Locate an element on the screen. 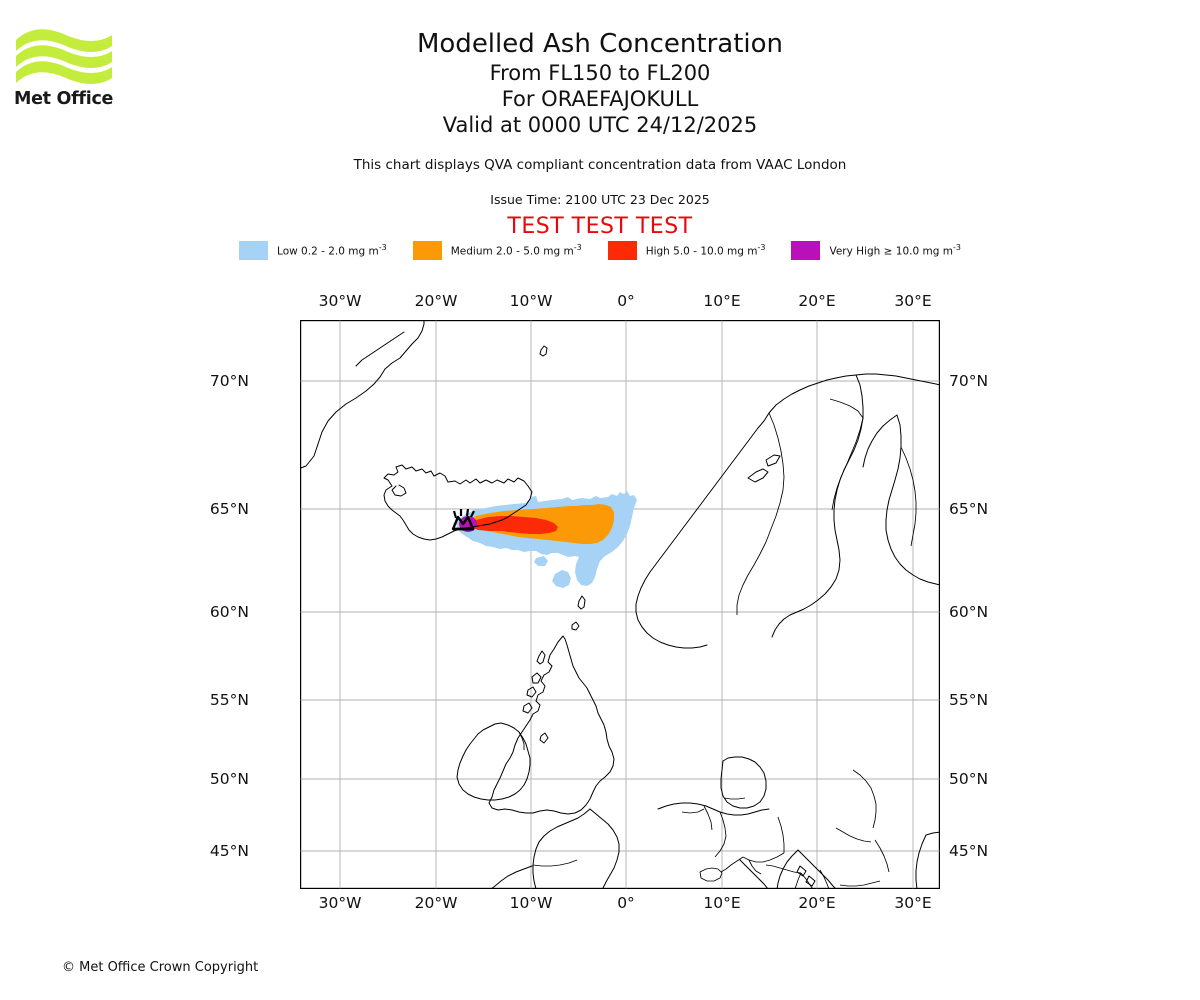 This screenshot has width=1200, height=1000. legend-label-low: Low 0.2 - 2.0 mg m-3 is located at coordinates (332, 250).